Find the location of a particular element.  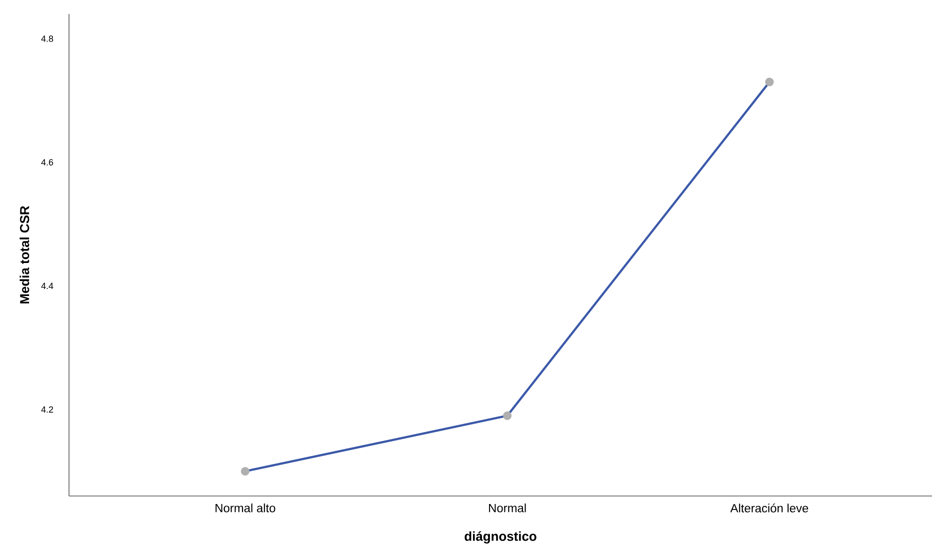

x-tick-label: Alteración leve is located at coordinates (769, 508).